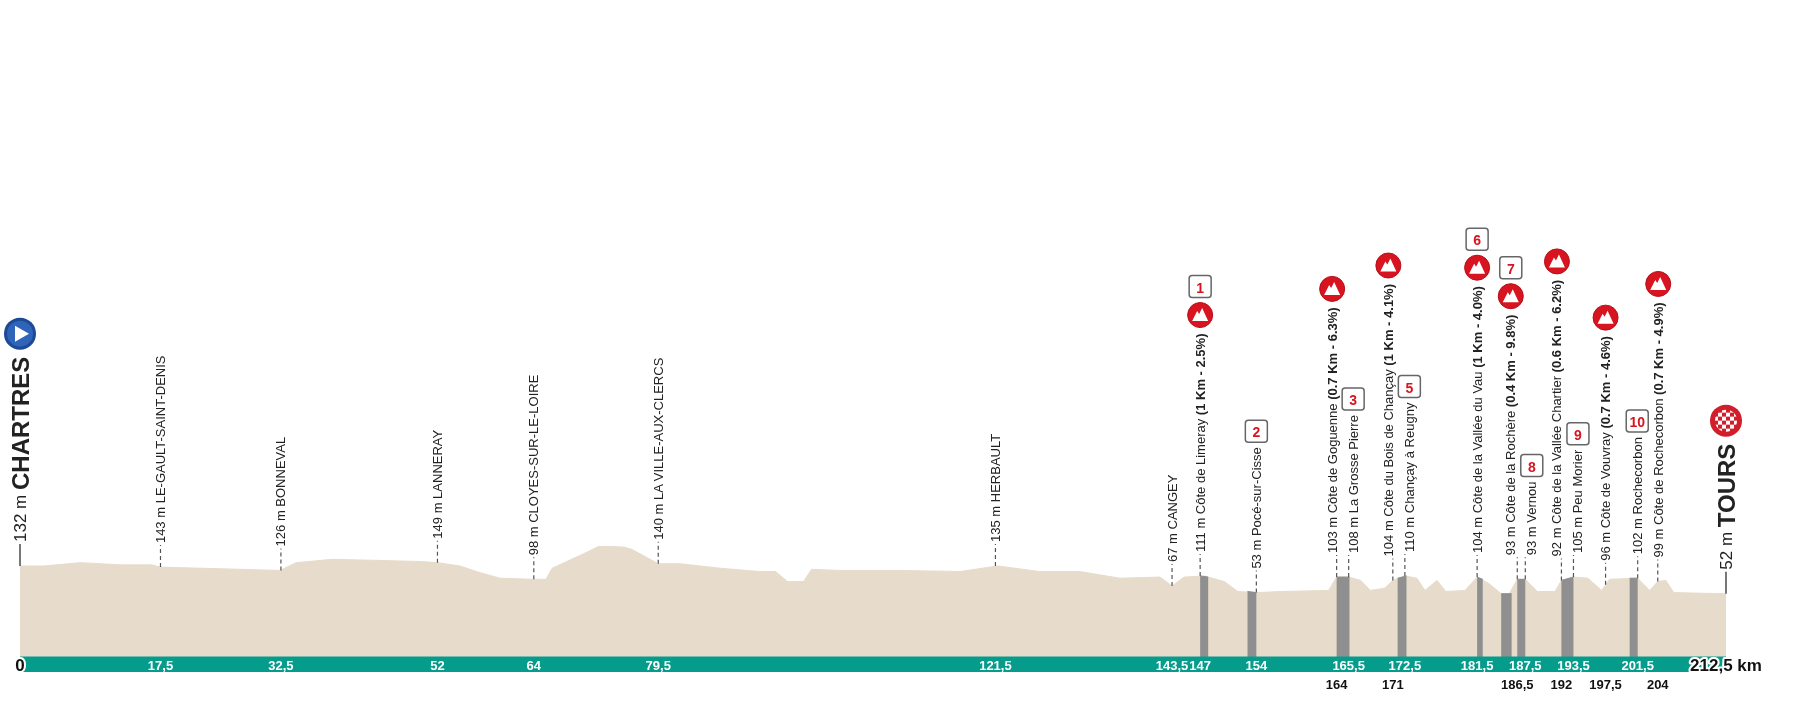  Describe the element at coordinates (658, 665) in the screenshot. I see `x-tick-label: 79,5` at that location.